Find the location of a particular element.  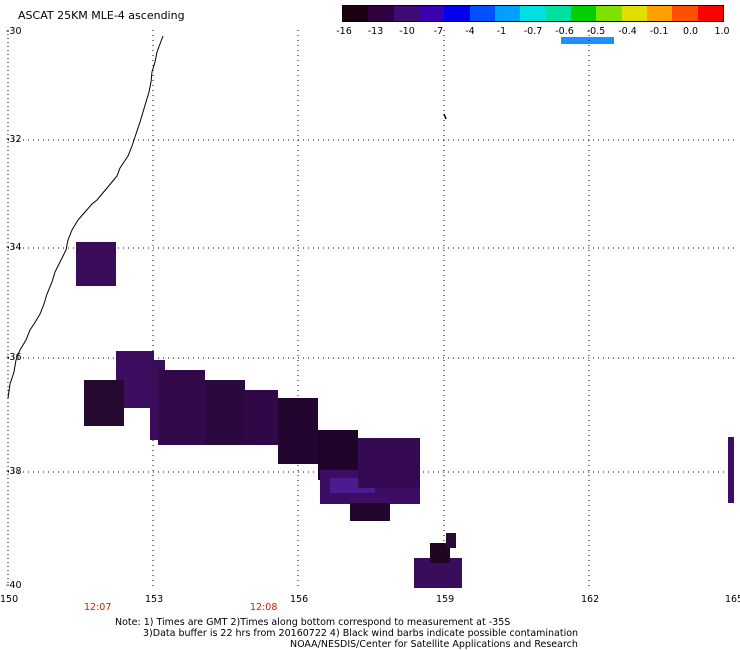

colorbar-tick-label: -0.1 is located at coordinates (659, 31).